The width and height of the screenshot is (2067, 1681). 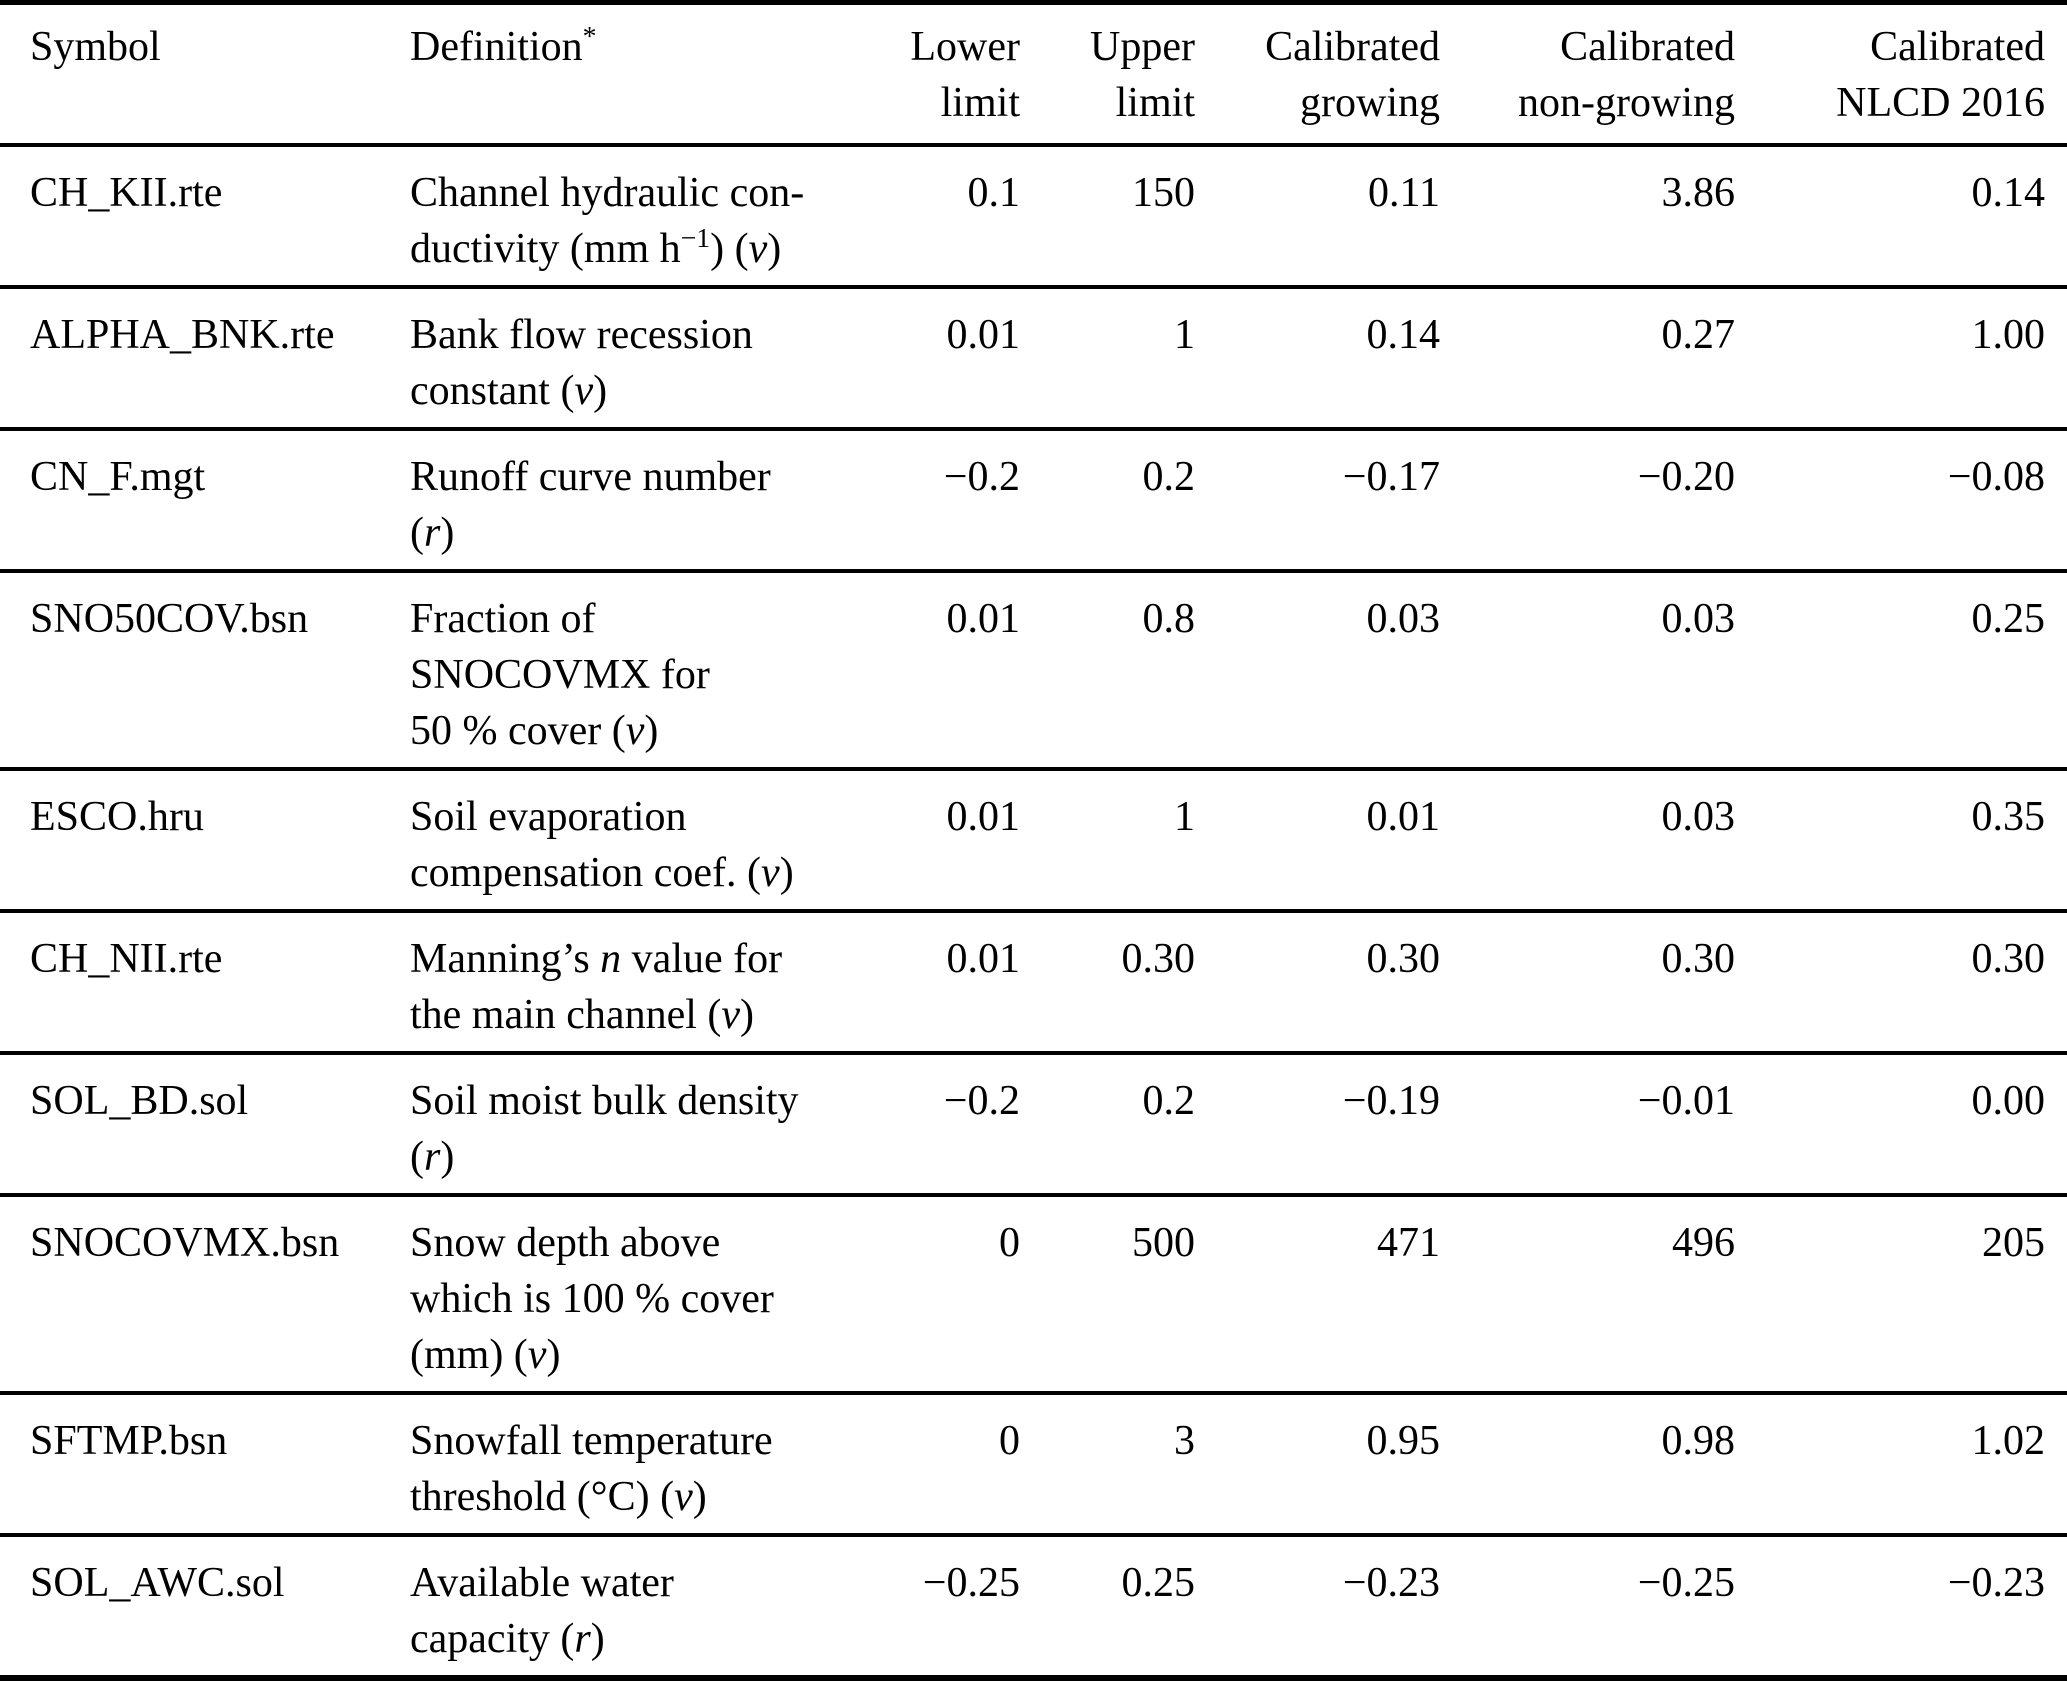 I want to click on cell-calibrated-nlcd-2016: 205, so click(x=1901, y=1293).